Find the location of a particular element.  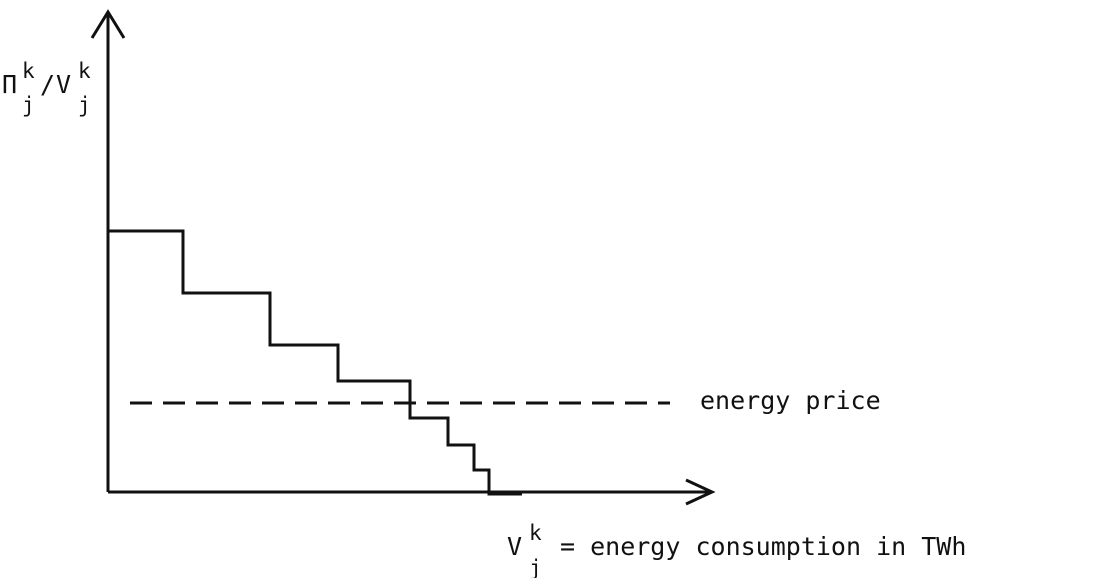

x-axis-label: V k j = energy consumption in TWh is located at coordinates (736, 549).